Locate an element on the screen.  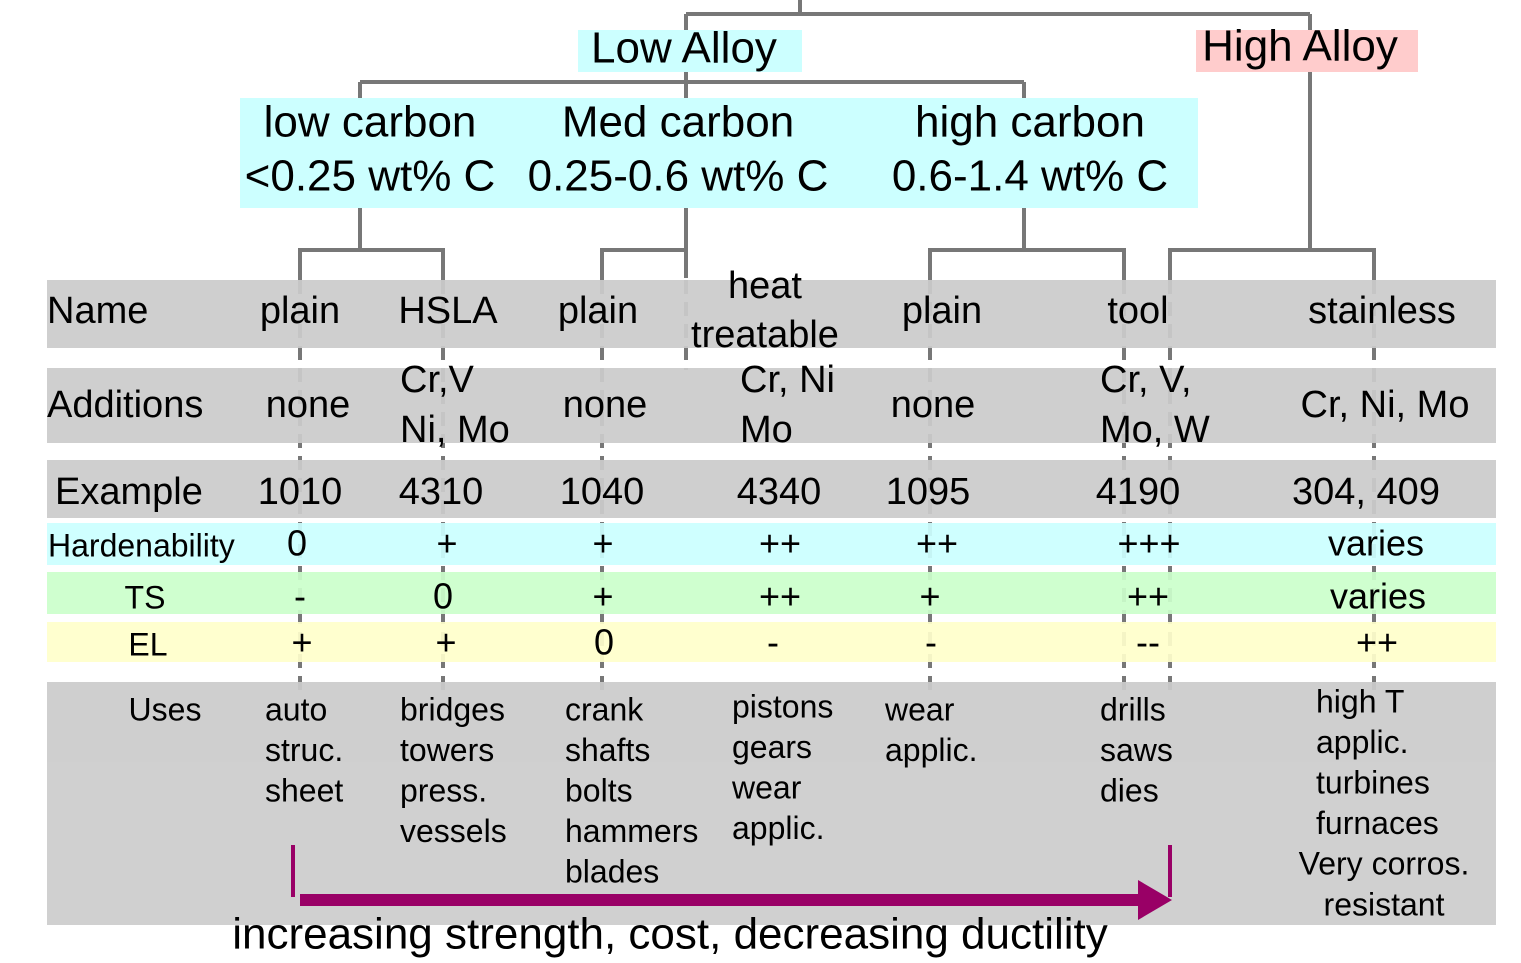
low-alloy-box is located at coordinates (690, 51).